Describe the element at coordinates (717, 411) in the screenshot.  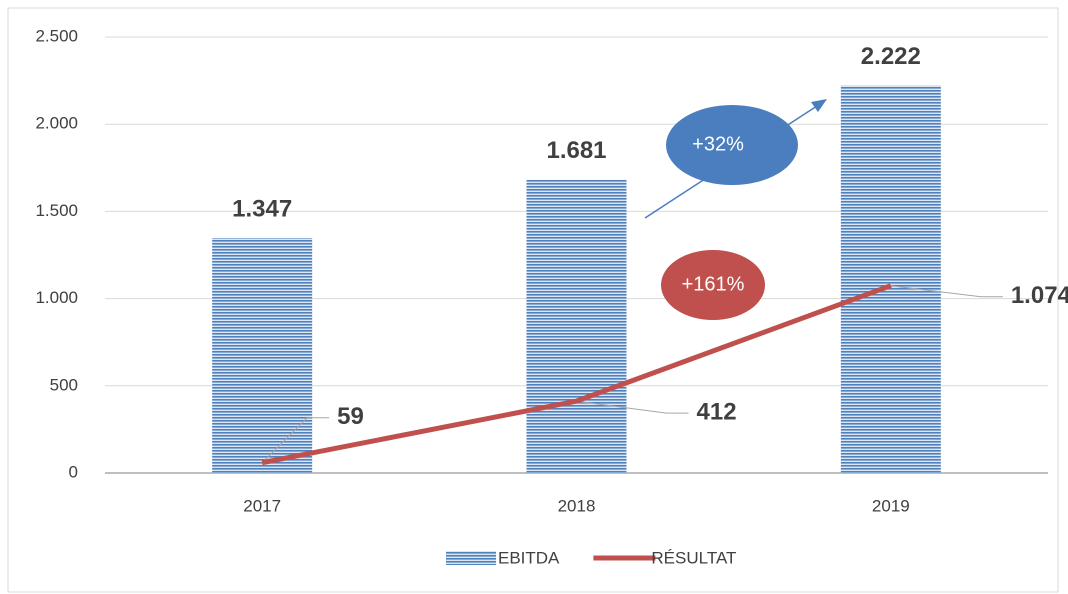
I see `value-label: 412` at that location.